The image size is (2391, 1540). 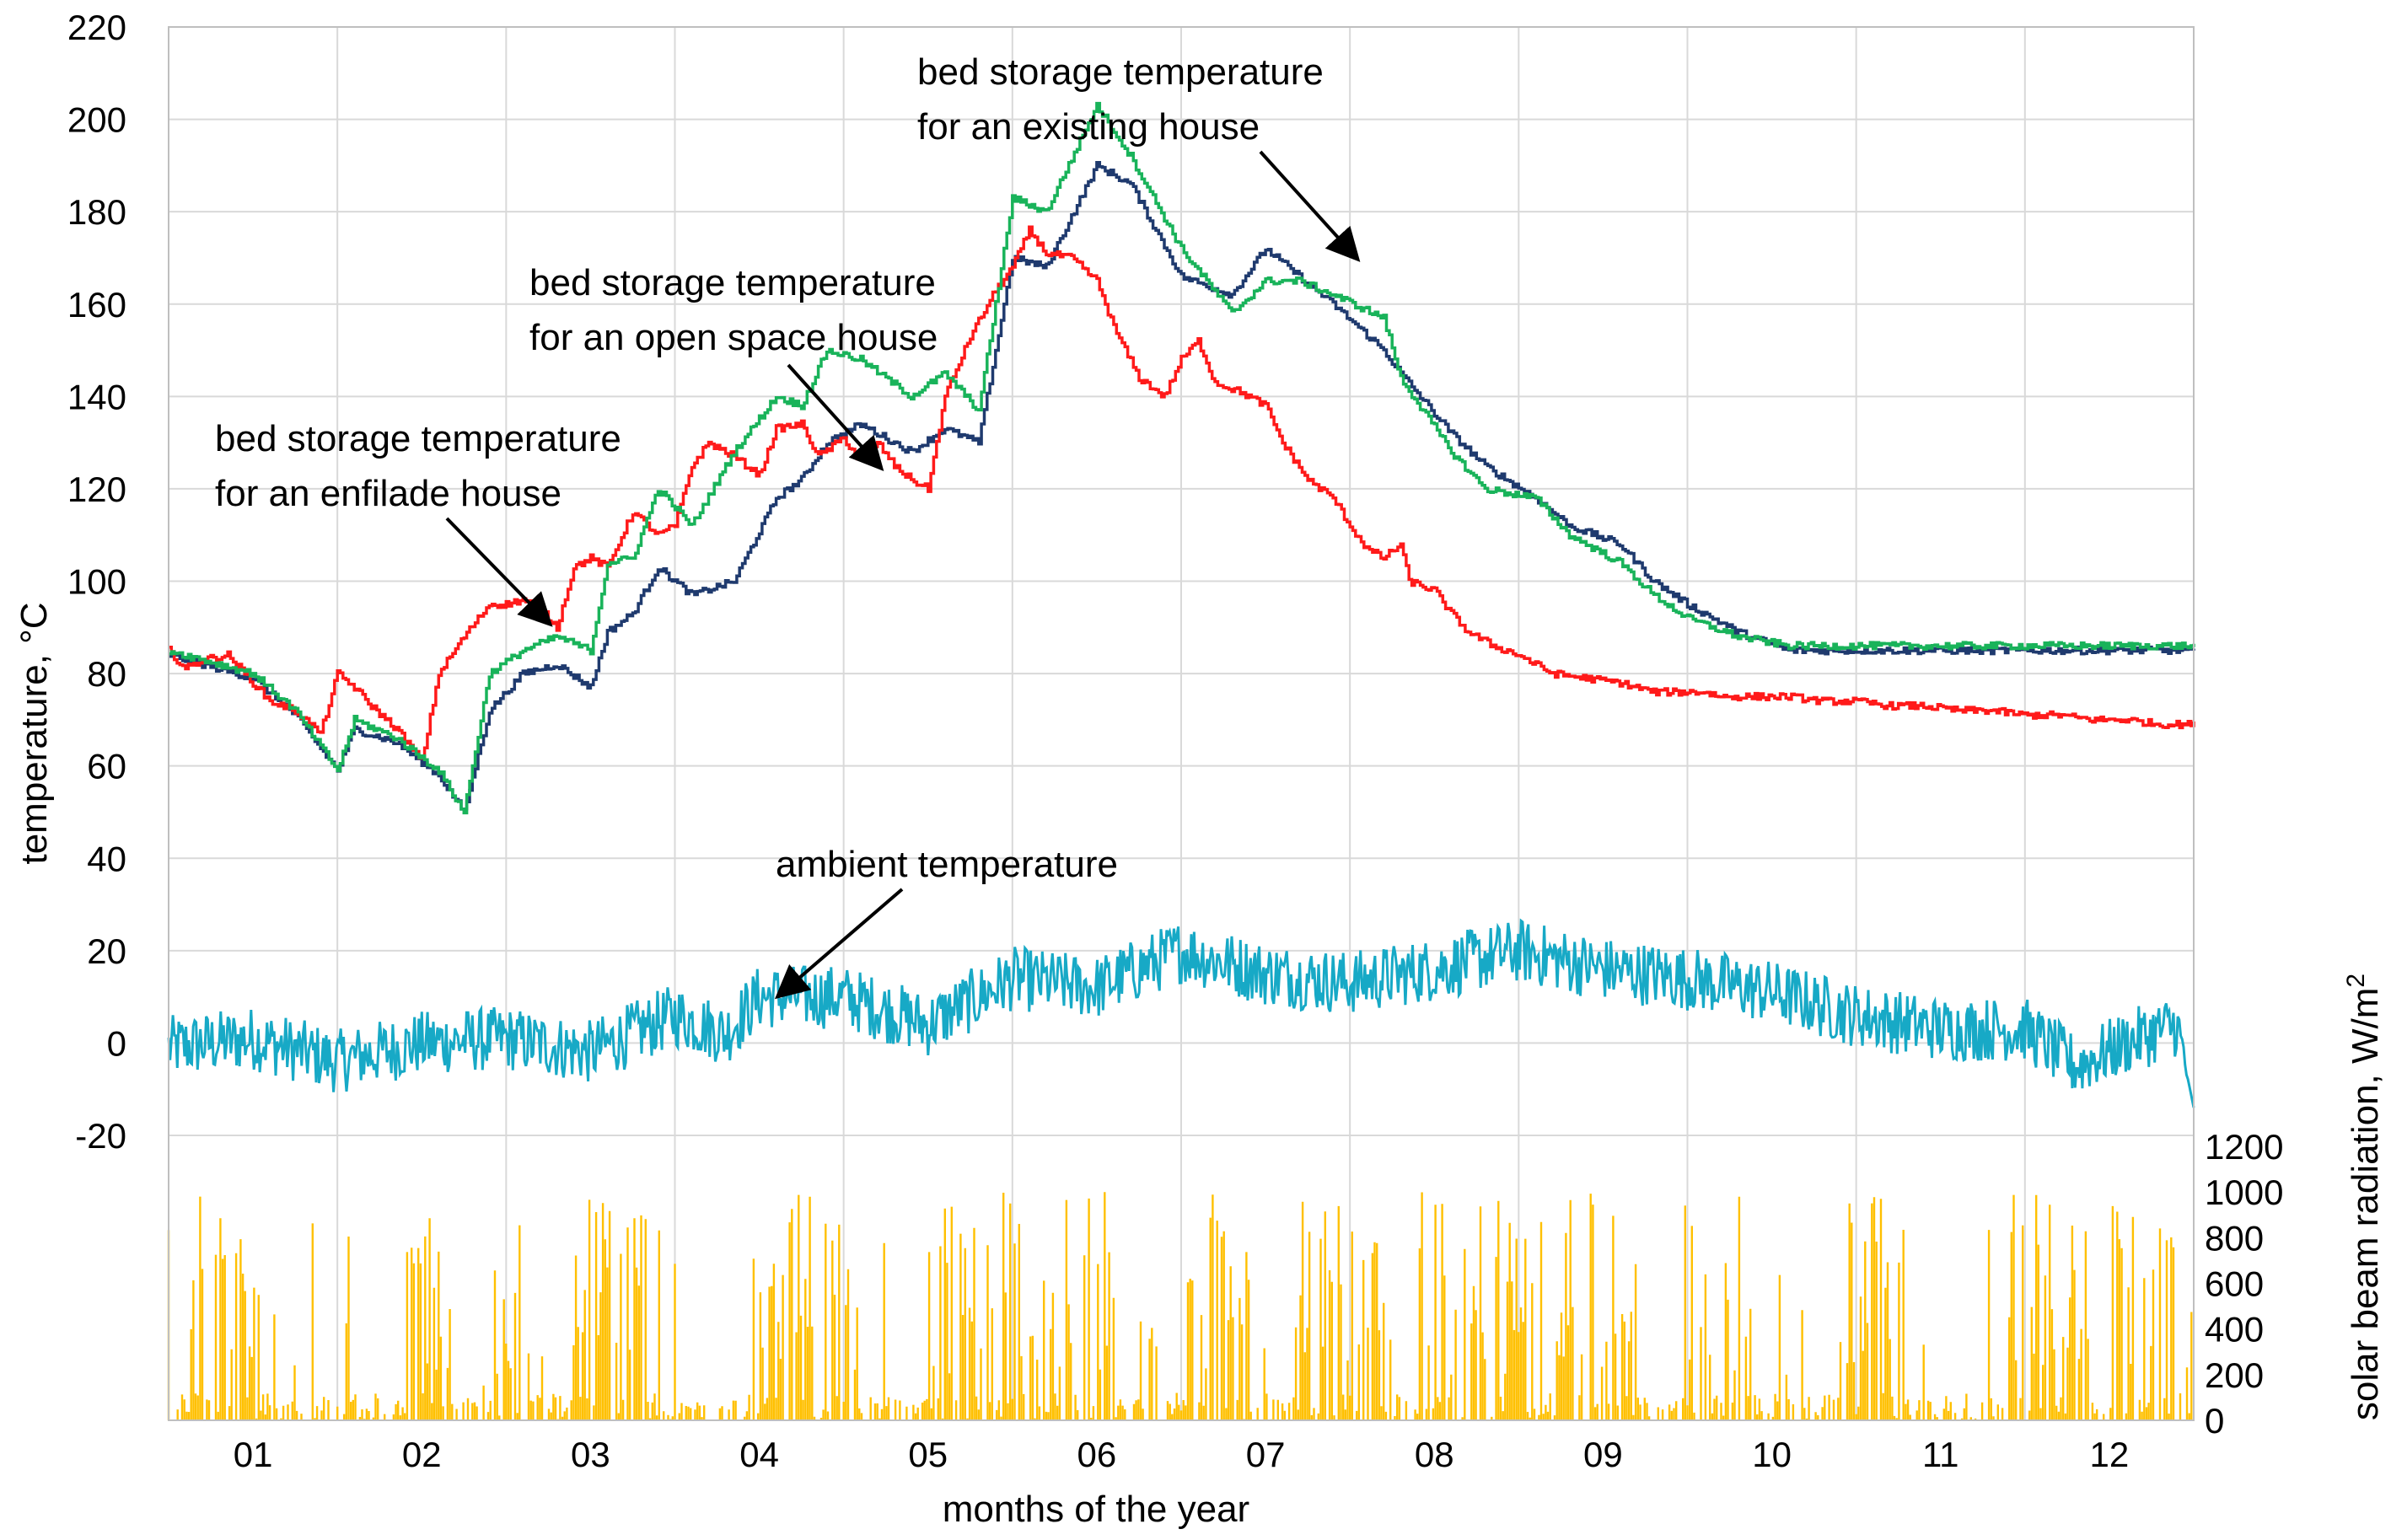 What do you see at coordinates (2234, 1238) in the screenshot?
I see `y2-tick-label-4: 800` at bounding box center [2234, 1238].